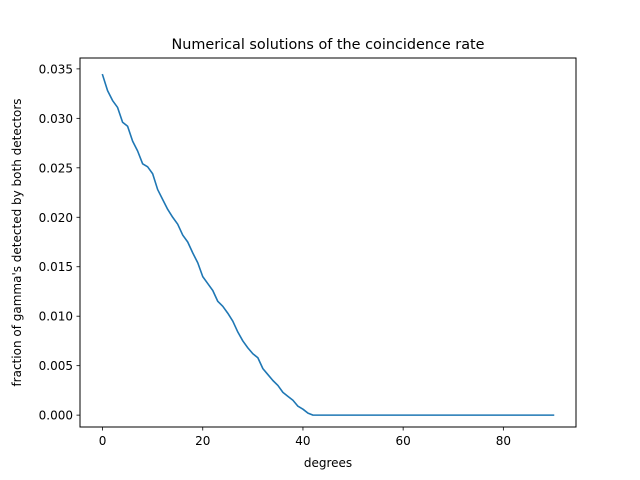 This screenshot has height=480, width=640. I want to click on y-tick-label: 0.030, so click(56, 119).